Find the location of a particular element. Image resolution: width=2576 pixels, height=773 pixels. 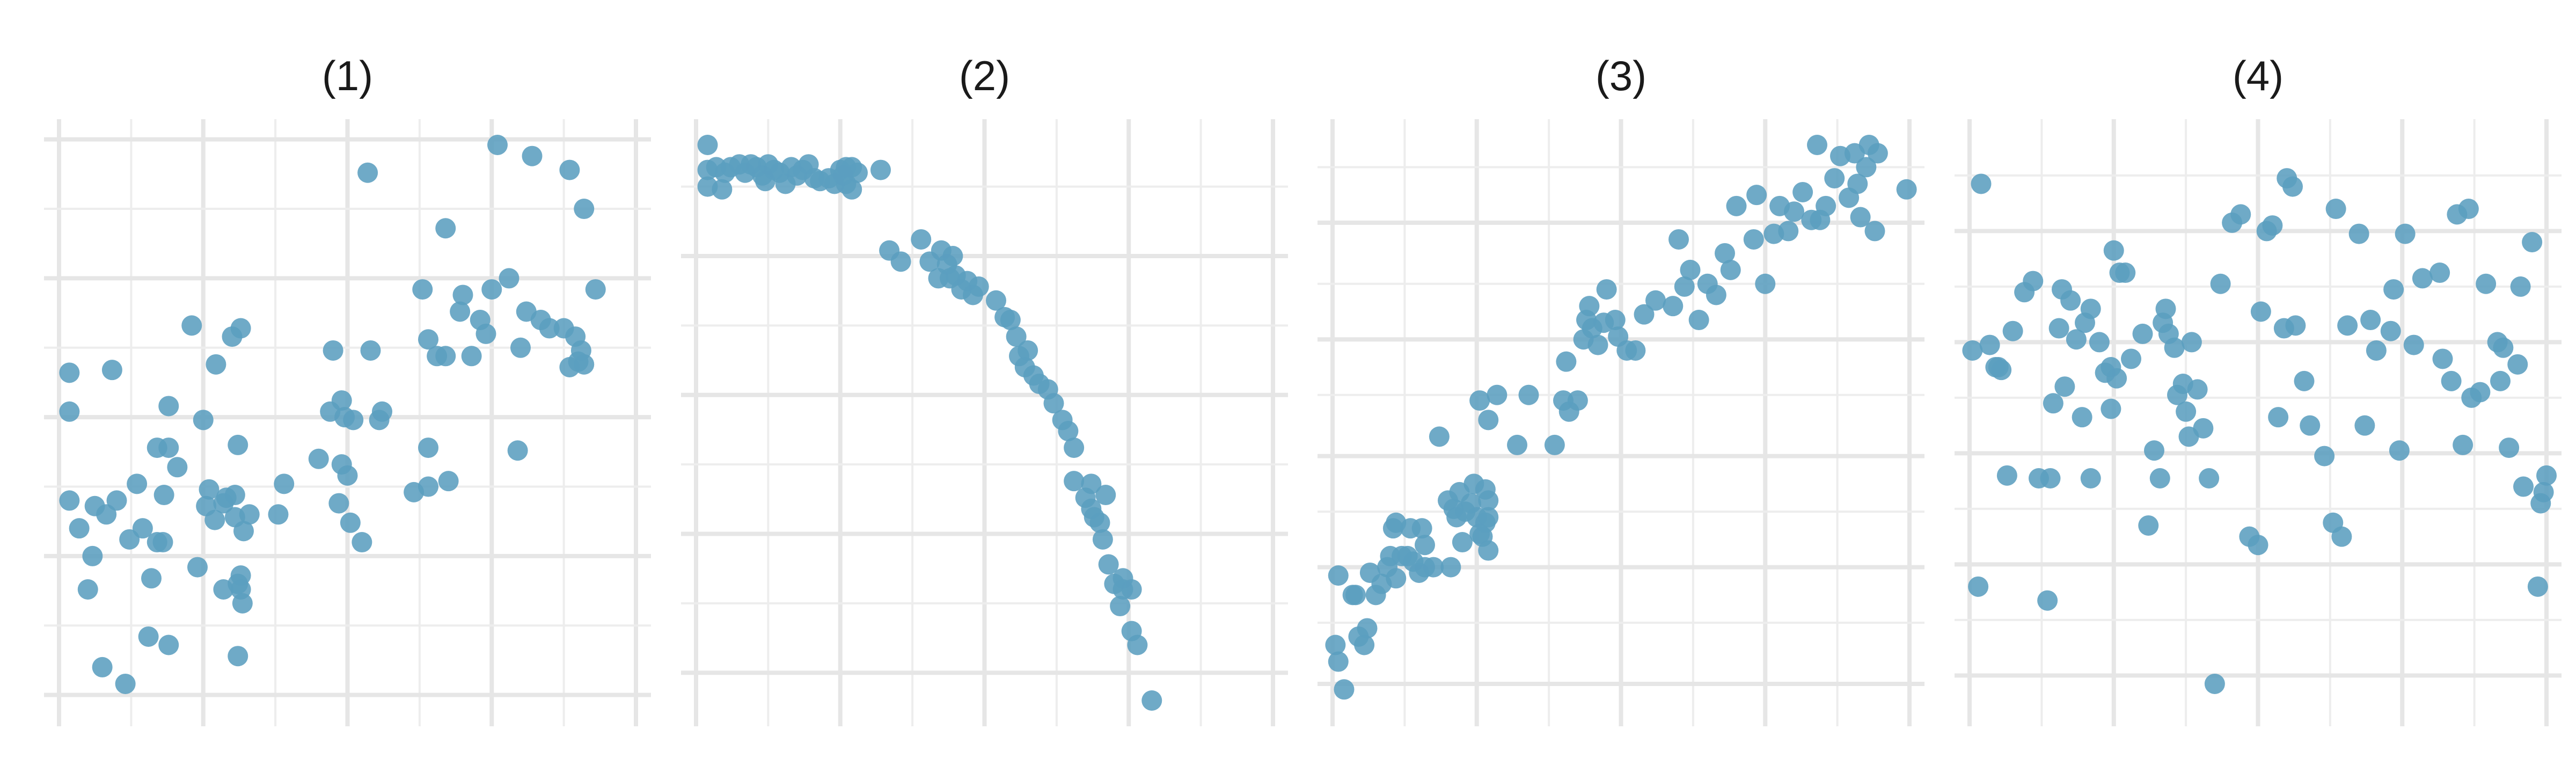

panel-title: (2) is located at coordinates (984, 75).